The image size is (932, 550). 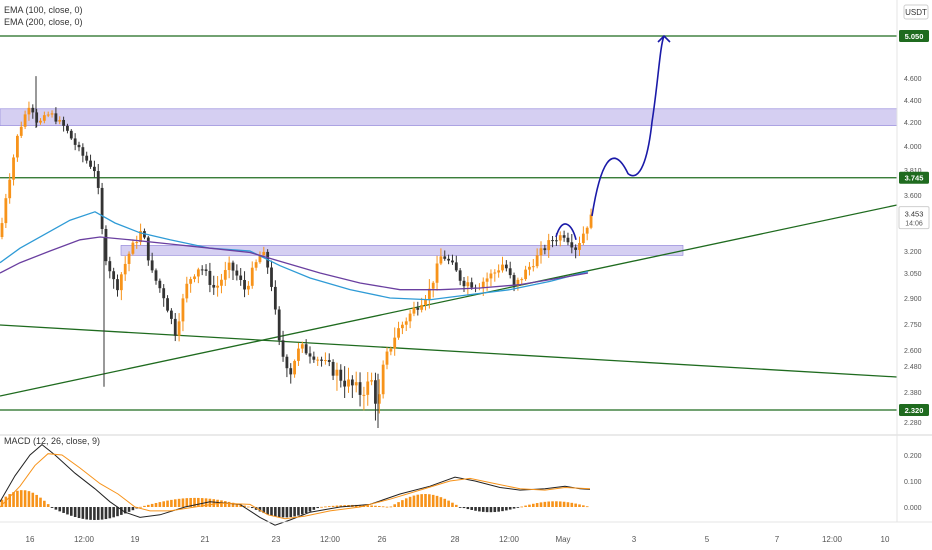 I want to click on macd-tick-label: 0.100, so click(x=913, y=482).